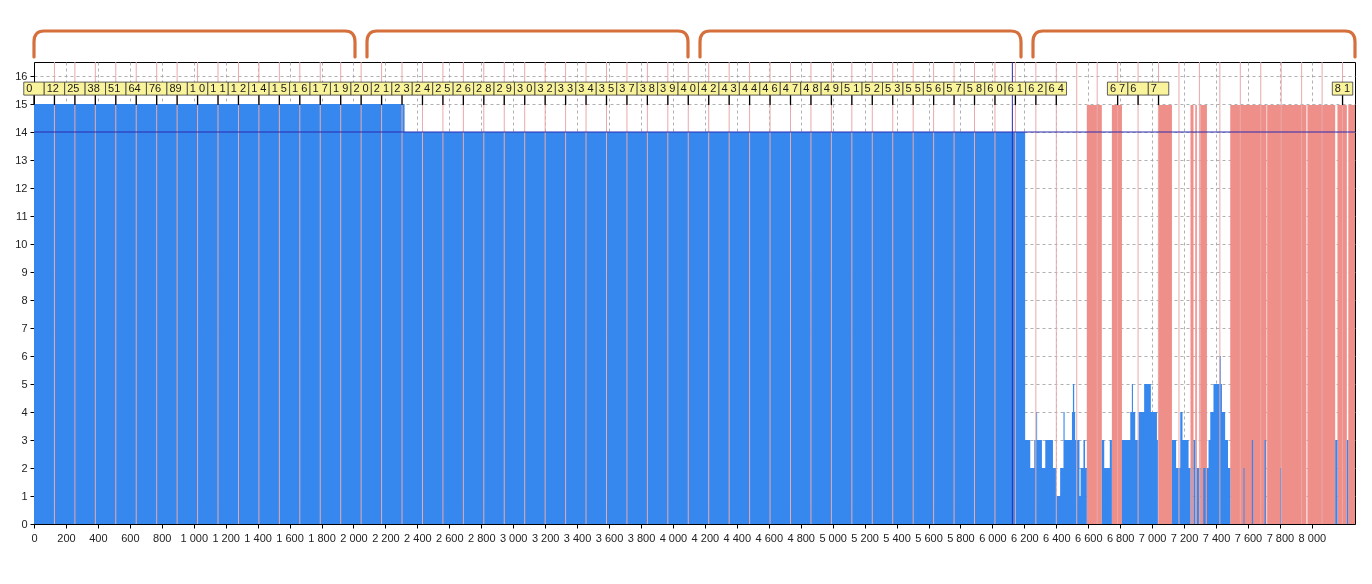 This screenshot has width=1372, height=584. Describe the element at coordinates (1088, 537) in the screenshot. I see `x-tick-label: 6 600` at that location.